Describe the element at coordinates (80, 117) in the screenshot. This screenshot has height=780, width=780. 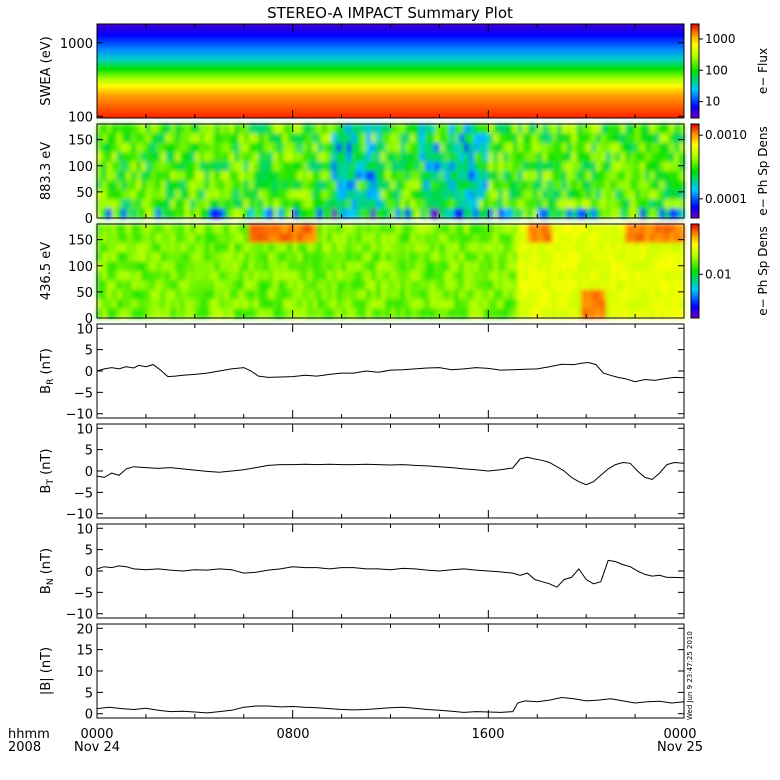
I see `y-tick-label: 100` at that location.